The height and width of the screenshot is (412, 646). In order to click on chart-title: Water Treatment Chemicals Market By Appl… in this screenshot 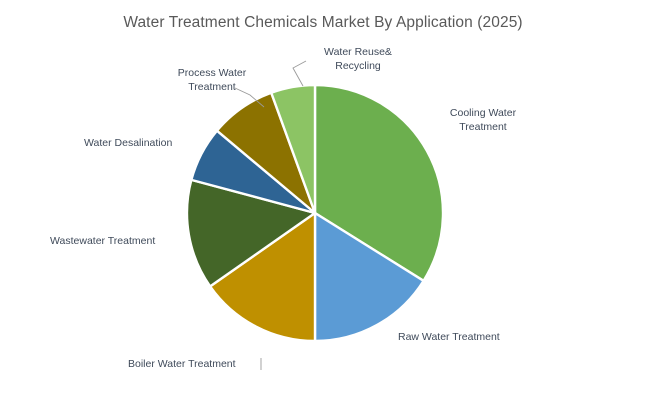, I will do `click(323, 22)`.